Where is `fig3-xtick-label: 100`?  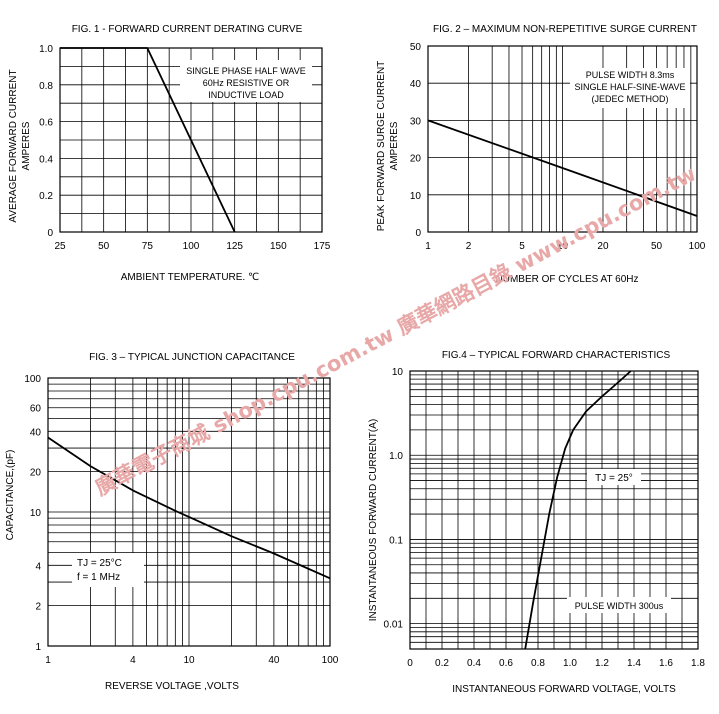
fig3-xtick-label: 100 is located at coordinates (330, 660).